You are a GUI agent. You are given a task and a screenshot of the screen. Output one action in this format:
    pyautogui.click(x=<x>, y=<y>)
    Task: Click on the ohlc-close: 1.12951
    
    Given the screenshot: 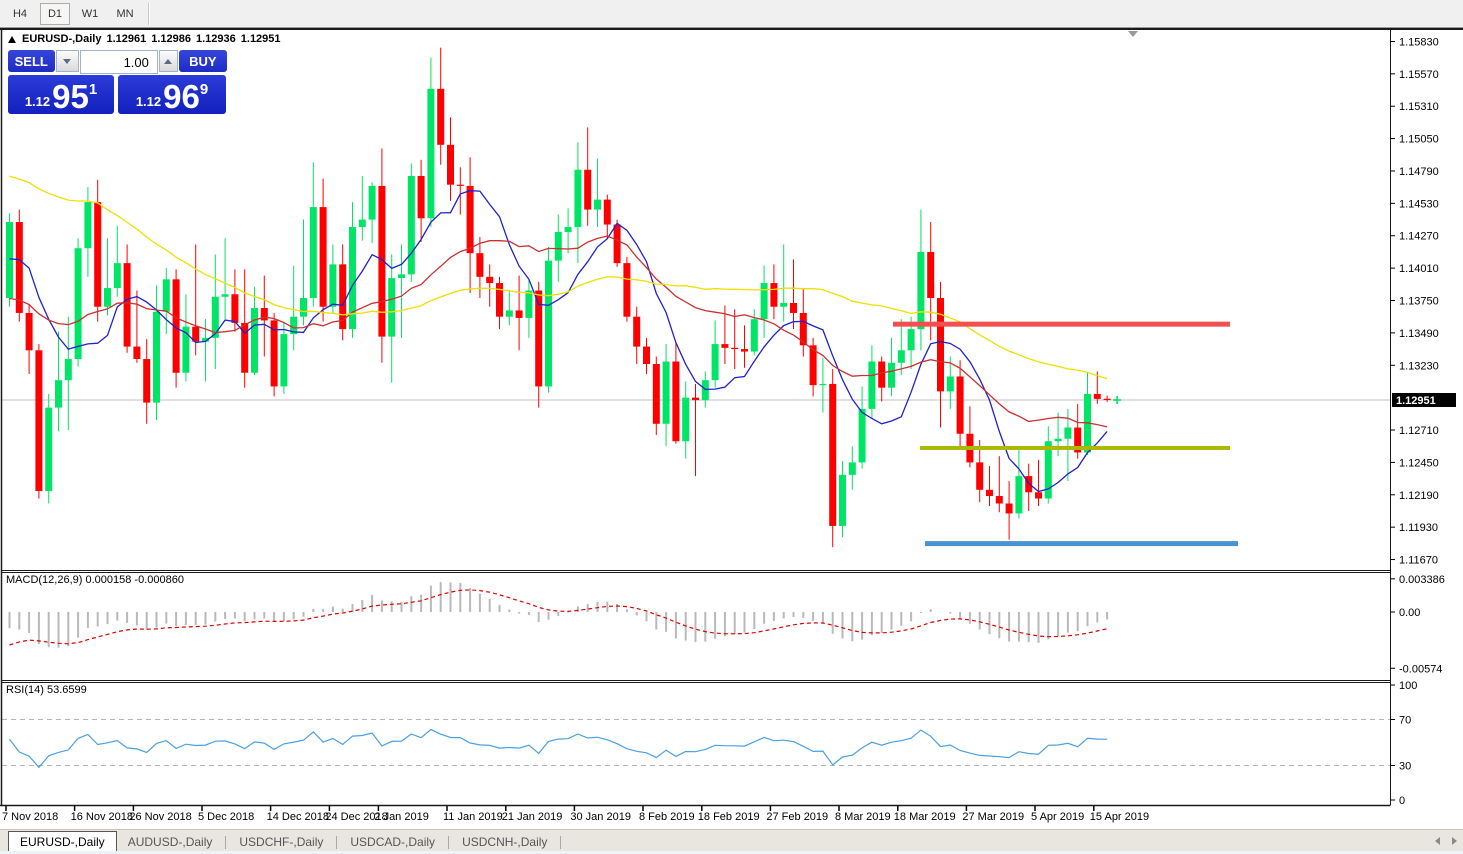 What is the action you would take?
    pyautogui.click(x=260, y=39)
    